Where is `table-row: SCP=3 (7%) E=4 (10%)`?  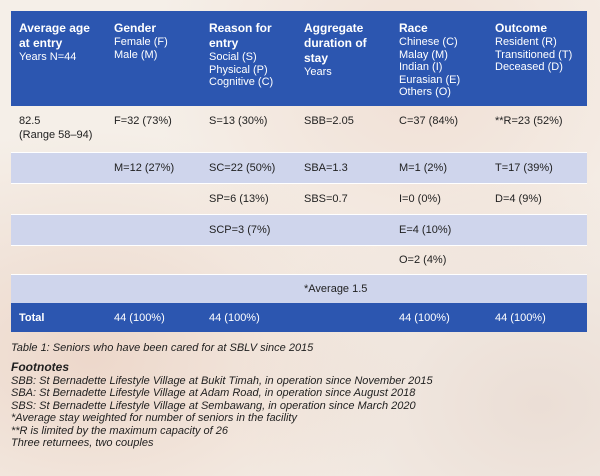 table-row: SCP=3 (7%) E=4 (10%) is located at coordinates (299, 229).